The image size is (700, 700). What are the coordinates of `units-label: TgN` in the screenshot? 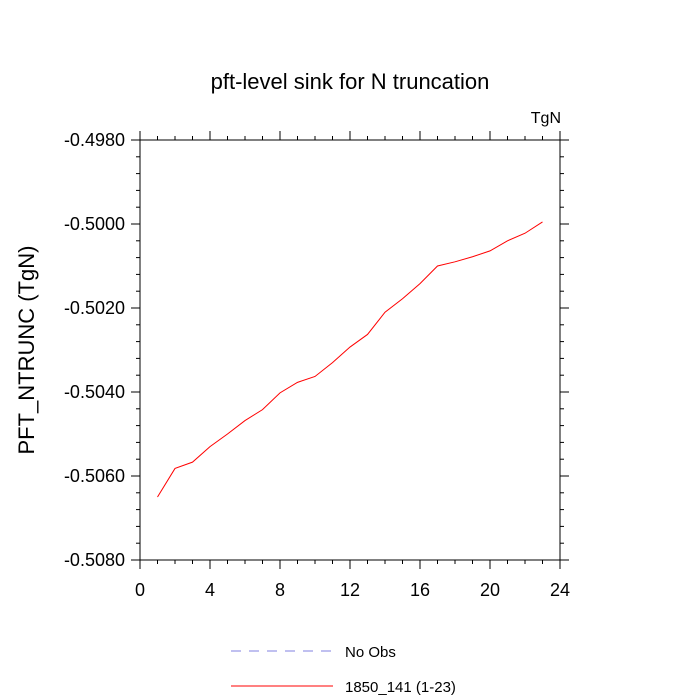 It's located at (546, 118).